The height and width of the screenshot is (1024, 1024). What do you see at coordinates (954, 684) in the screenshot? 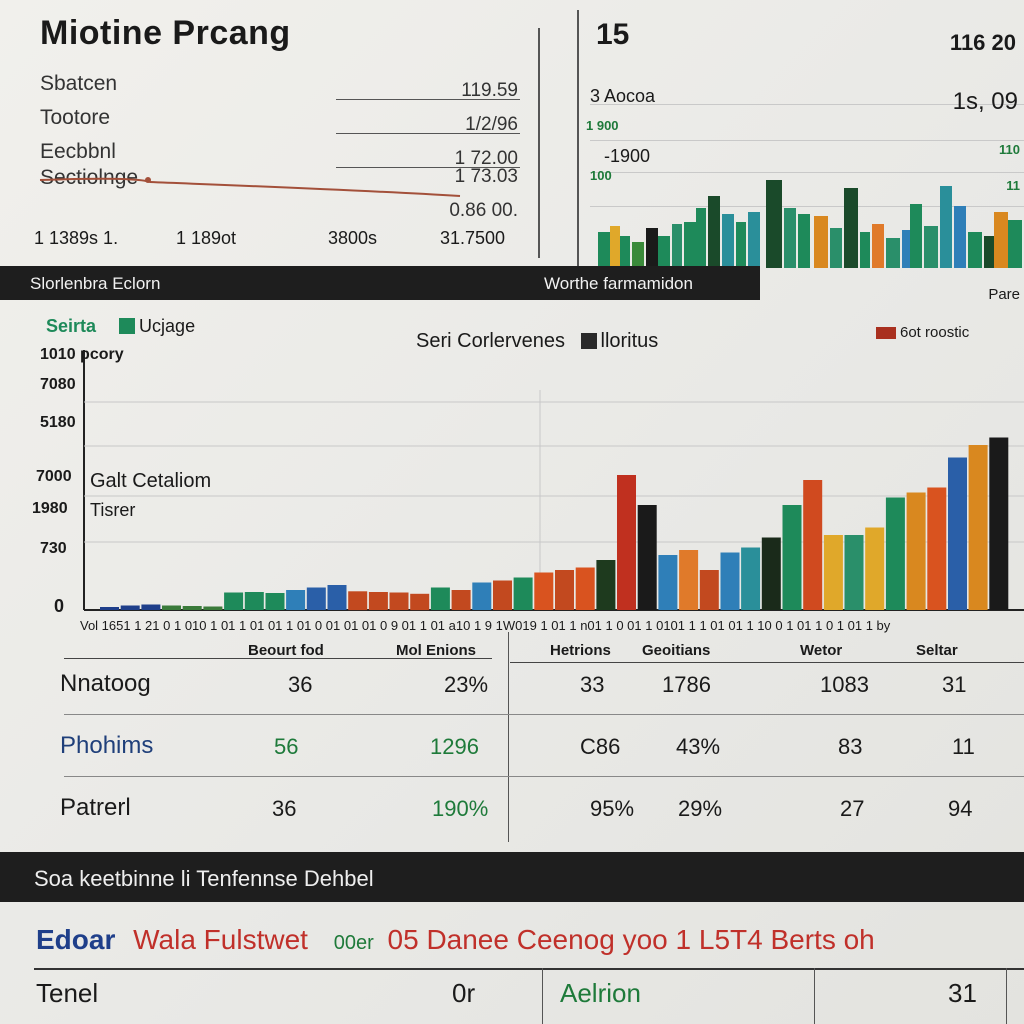
I see `table-cell: 31` at bounding box center [954, 684].